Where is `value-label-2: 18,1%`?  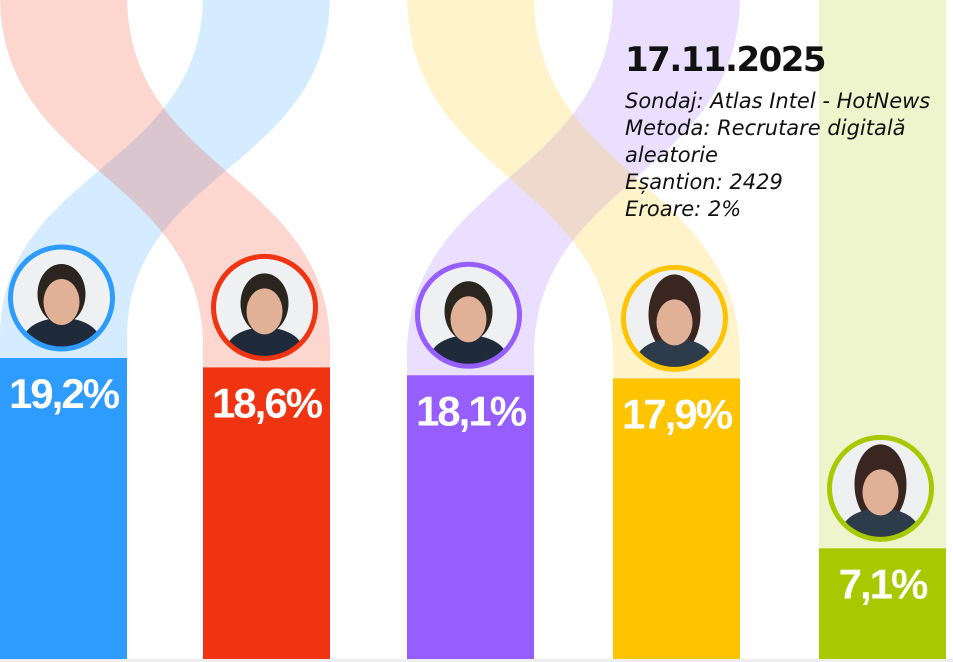
value-label-2: 18,1% is located at coordinates (471, 410).